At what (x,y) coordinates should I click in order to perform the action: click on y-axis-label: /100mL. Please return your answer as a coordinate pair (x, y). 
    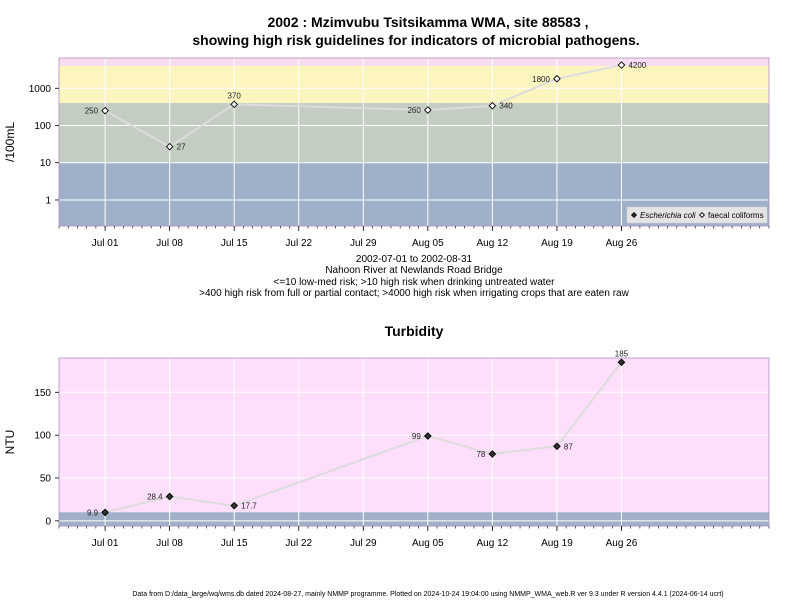
    Looking at the image, I should click on (10, 142).